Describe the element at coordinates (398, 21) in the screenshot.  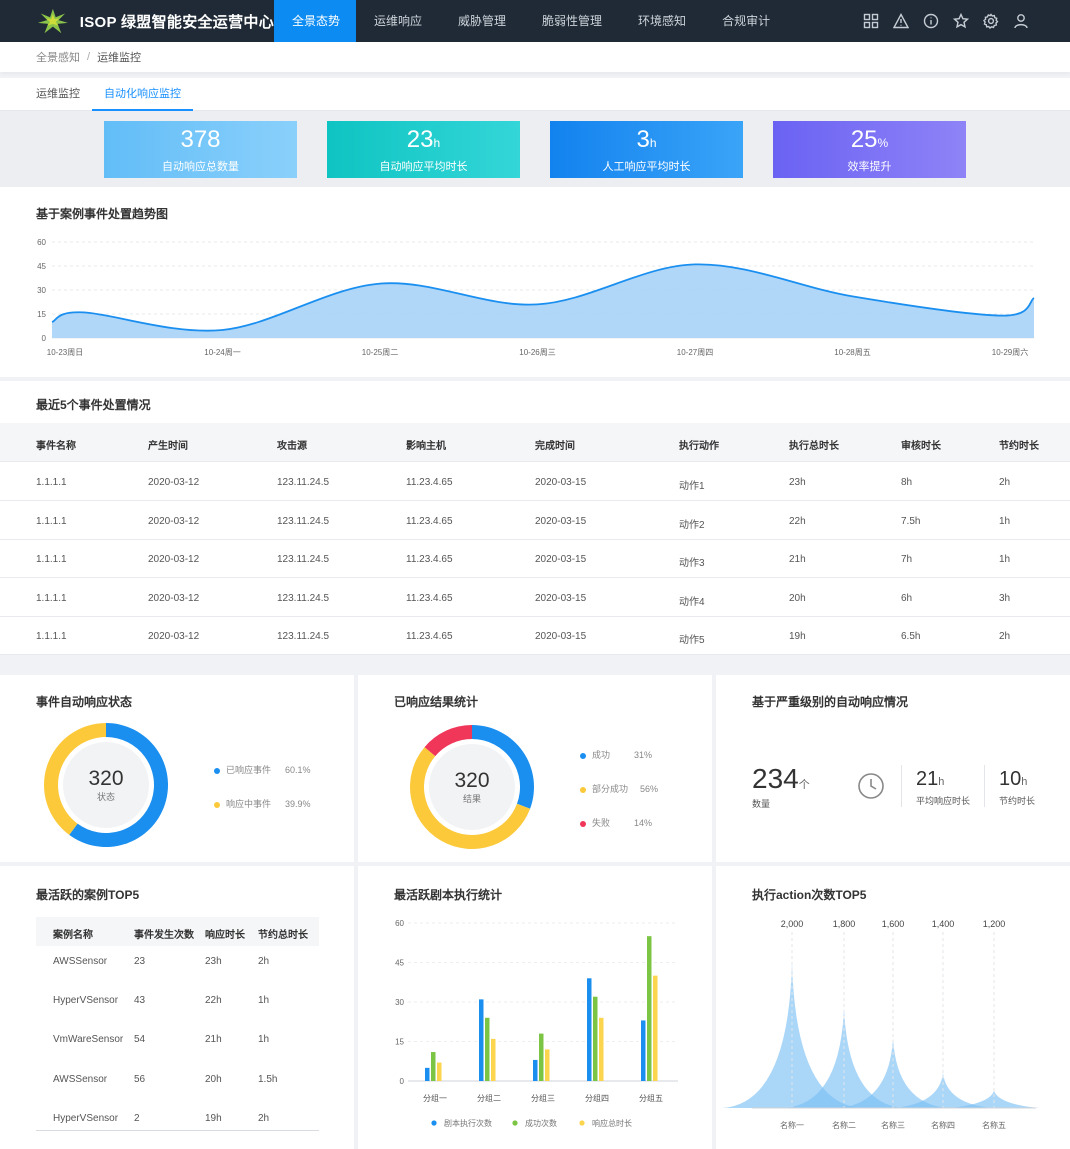
I see `nav-item-ops-response: 运维响应` at that location.